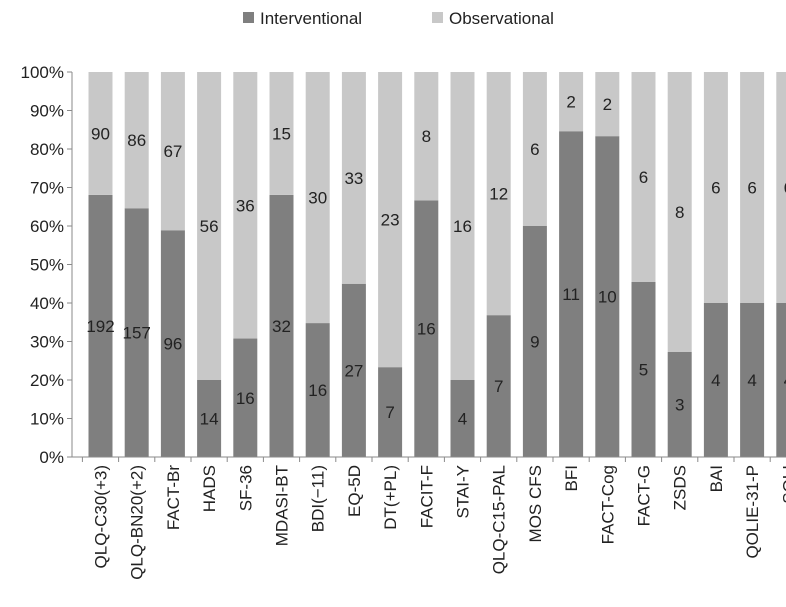 Image resolution: width=786 pixels, height=607 pixels. What do you see at coordinates (282, 505) in the screenshot?
I see `x-tick-label: MDASI-BT` at bounding box center [282, 505].